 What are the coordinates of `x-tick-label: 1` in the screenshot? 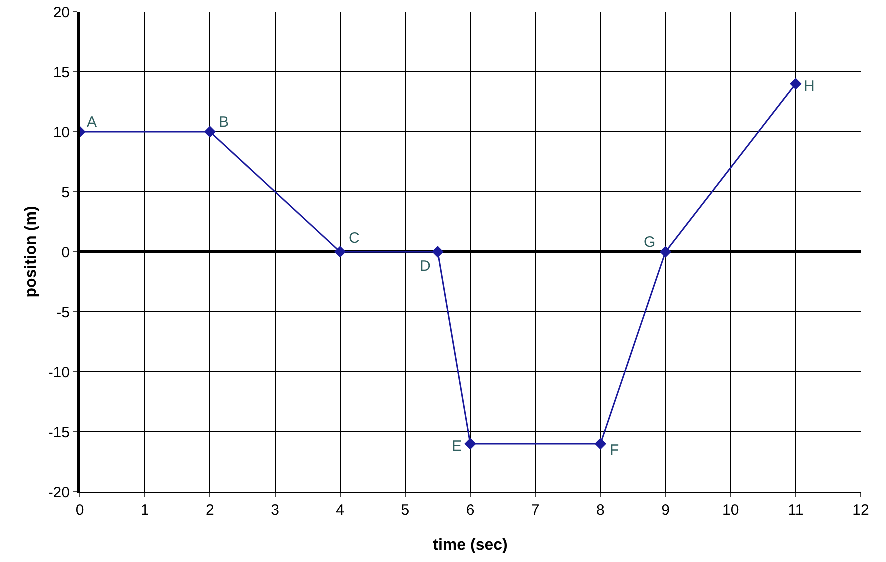 It's located at (145, 510).